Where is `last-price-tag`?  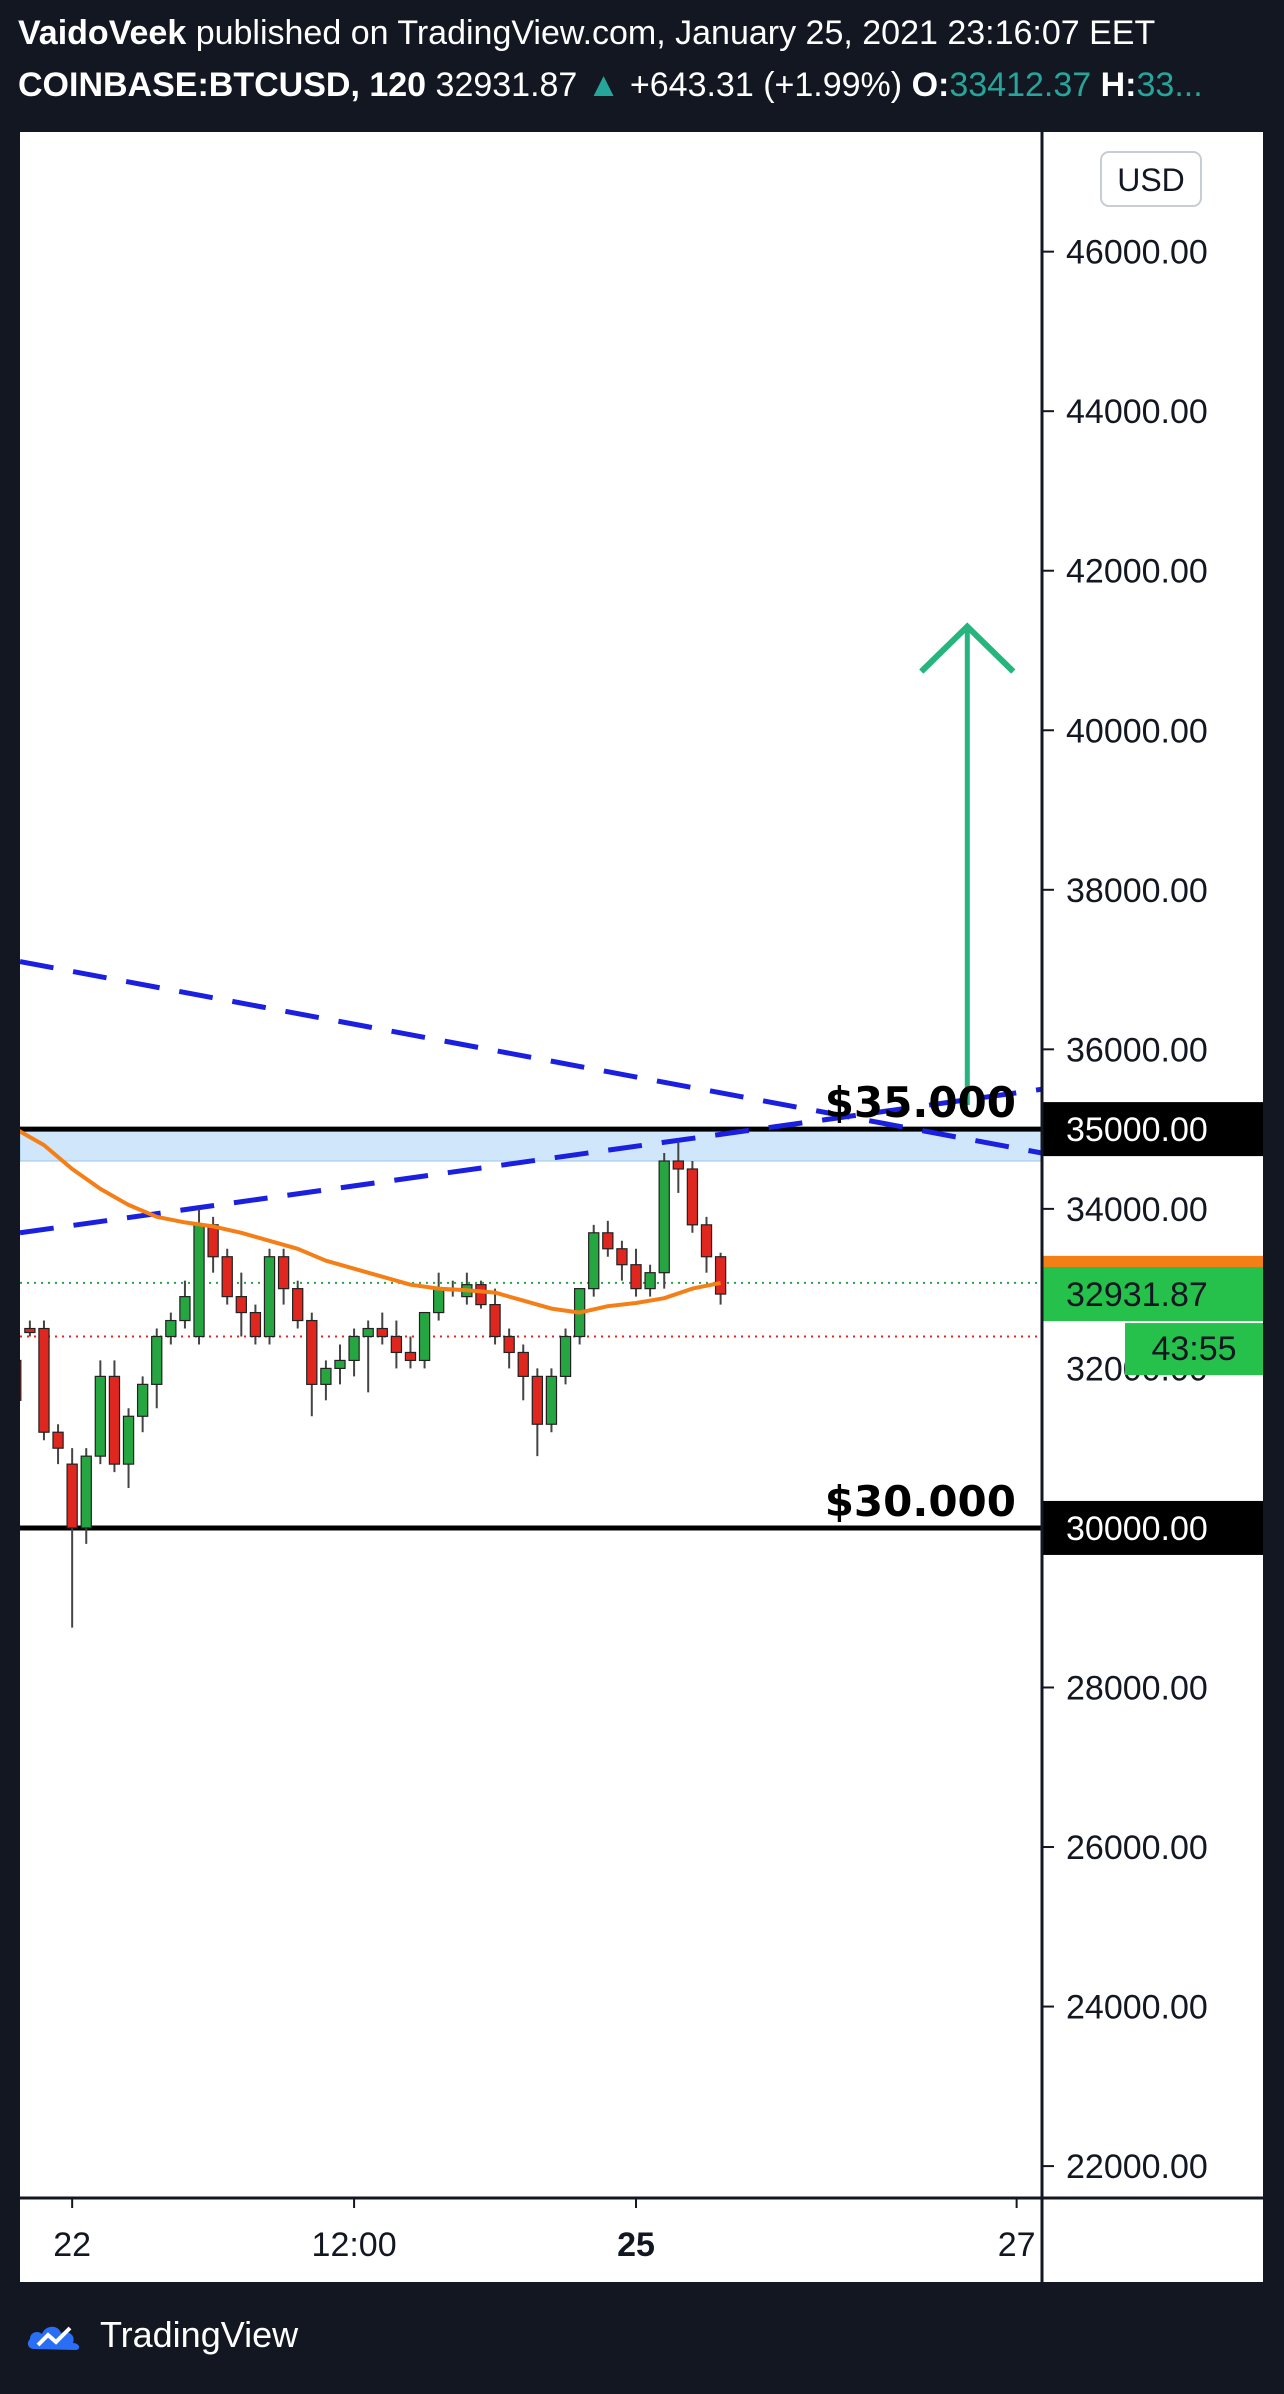
last-price-tag is located at coordinates (1152, 1294).